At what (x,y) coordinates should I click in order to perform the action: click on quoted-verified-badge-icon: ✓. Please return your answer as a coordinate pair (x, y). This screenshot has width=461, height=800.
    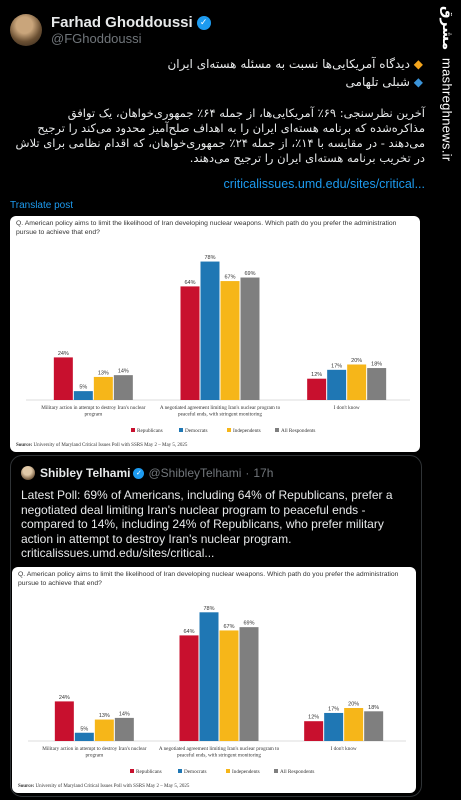
    Looking at the image, I should click on (139, 473).